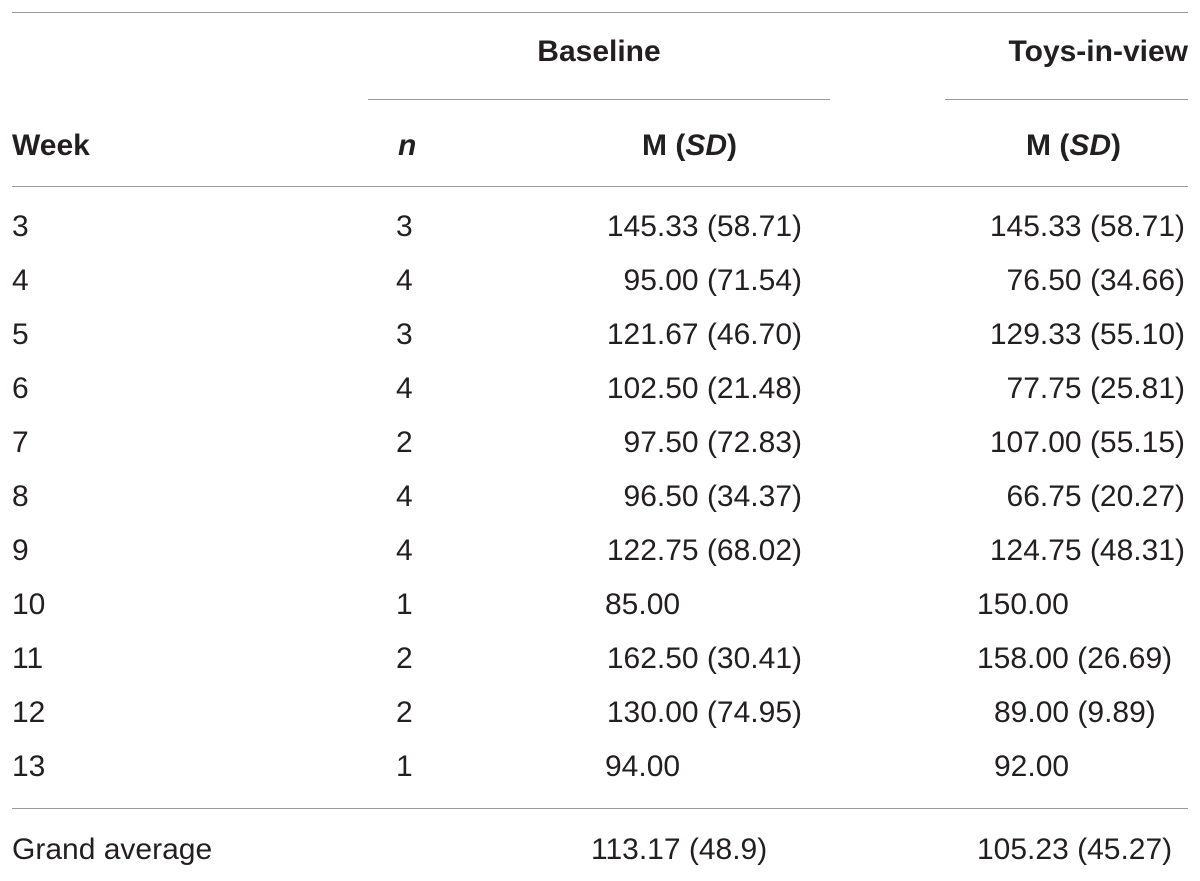 This screenshot has height=881, width=1200. Describe the element at coordinates (28, 658) in the screenshot. I see `cell-week: 11` at that location.